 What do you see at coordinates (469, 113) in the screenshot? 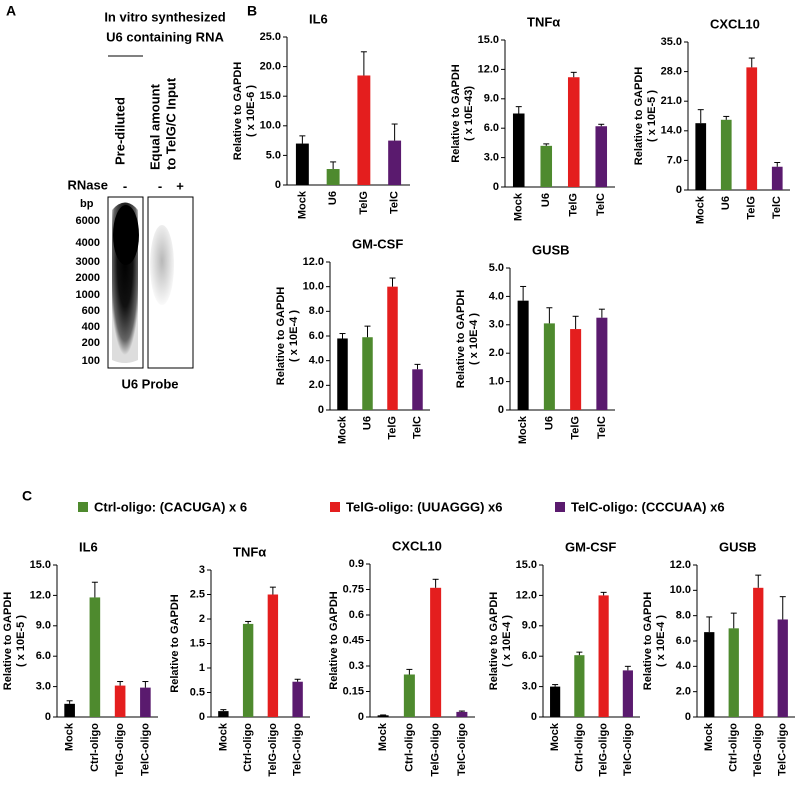
I see `y-axis-label: ( x 10E-43)` at bounding box center [469, 113].